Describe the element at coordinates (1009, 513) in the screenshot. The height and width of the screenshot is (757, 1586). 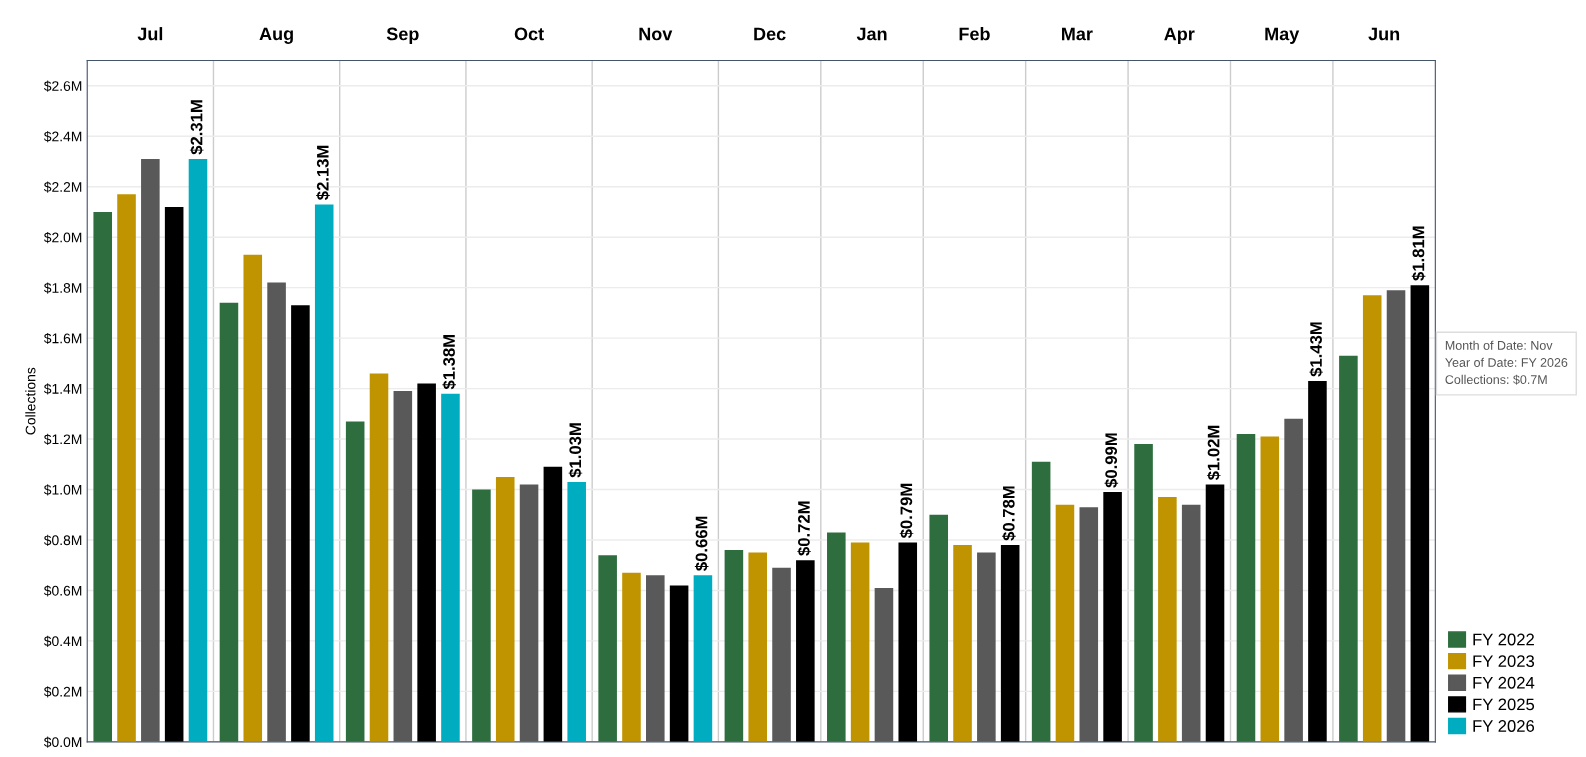
I see `data-label: $0.78M` at that location.